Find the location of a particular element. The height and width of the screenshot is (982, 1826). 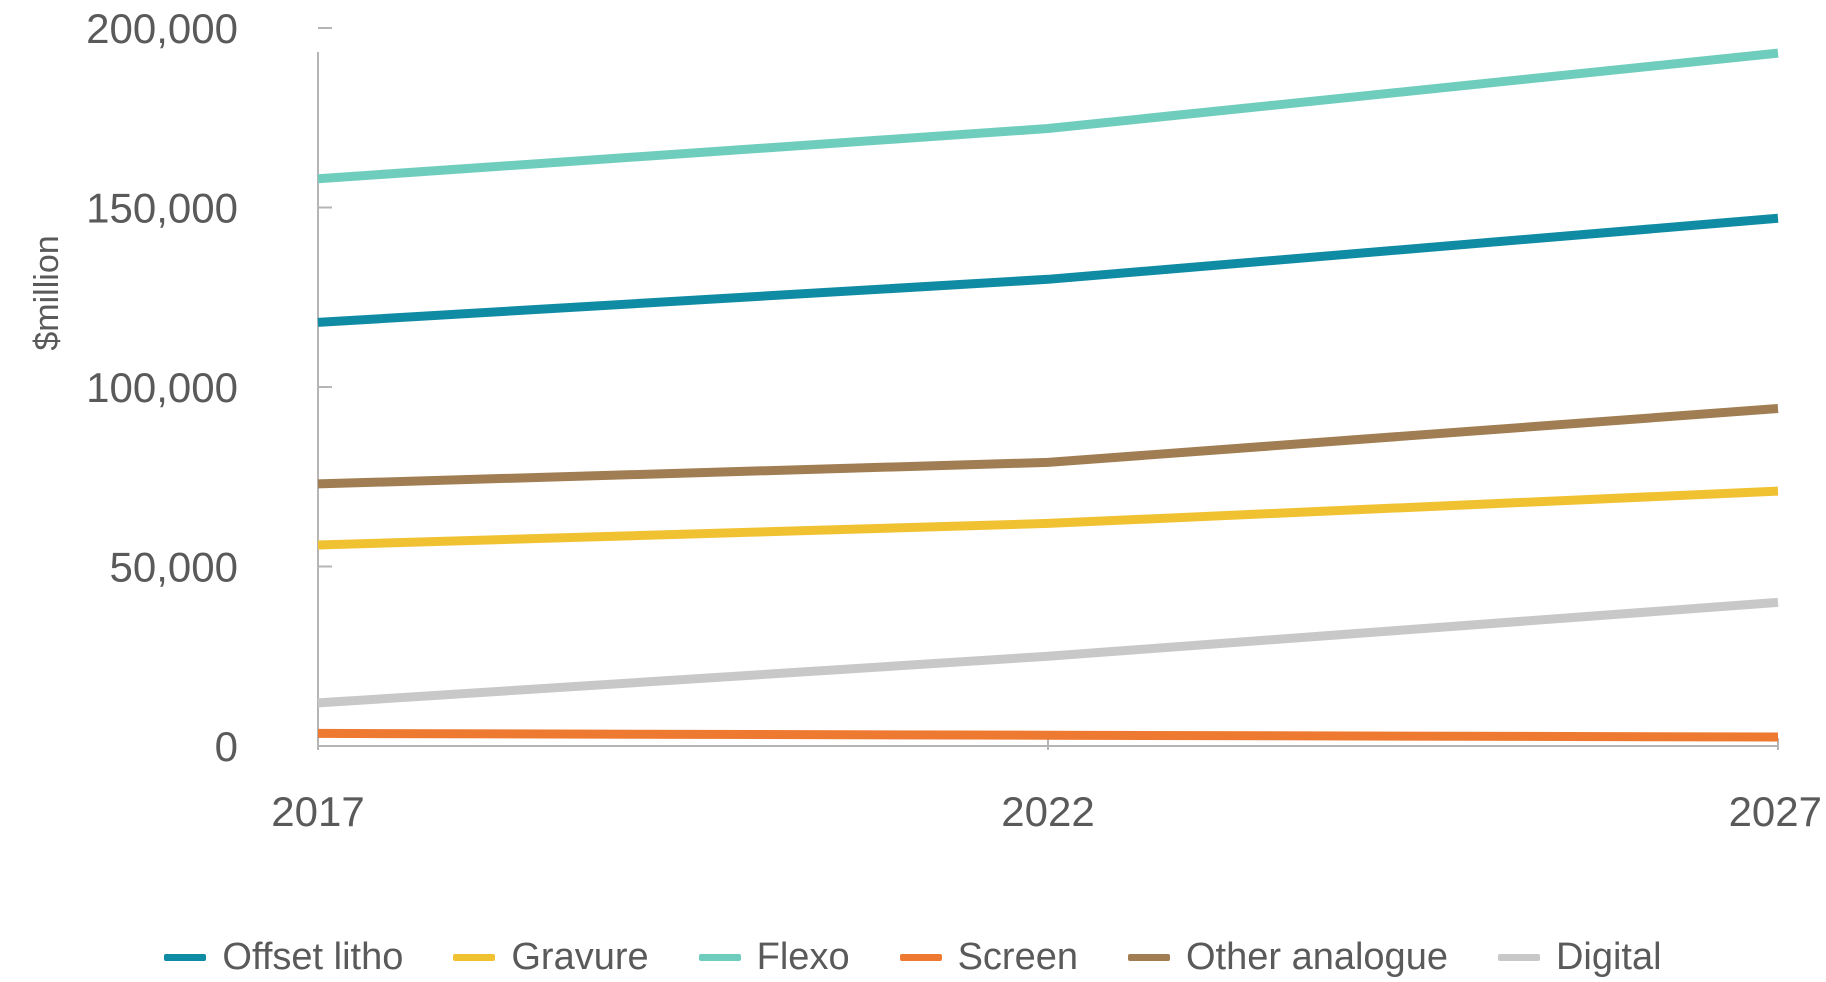

legend-label: Screen is located at coordinates (1017, 956).